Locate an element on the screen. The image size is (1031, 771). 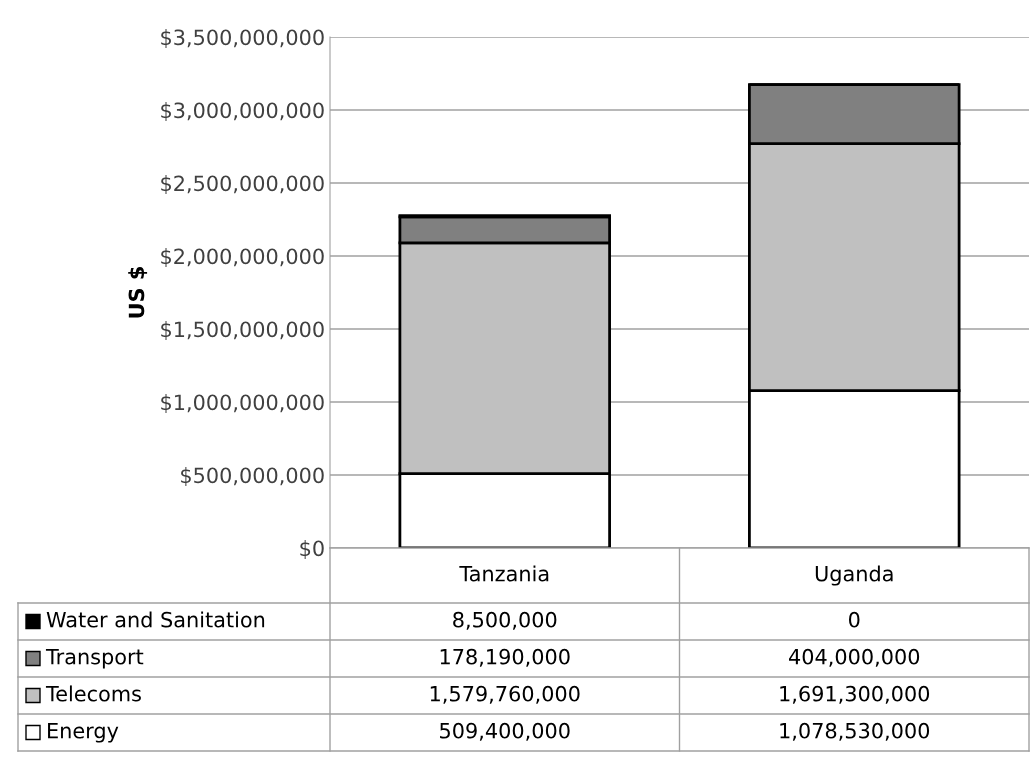
y-tick-label: $0 is located at coordinates (312, 549).